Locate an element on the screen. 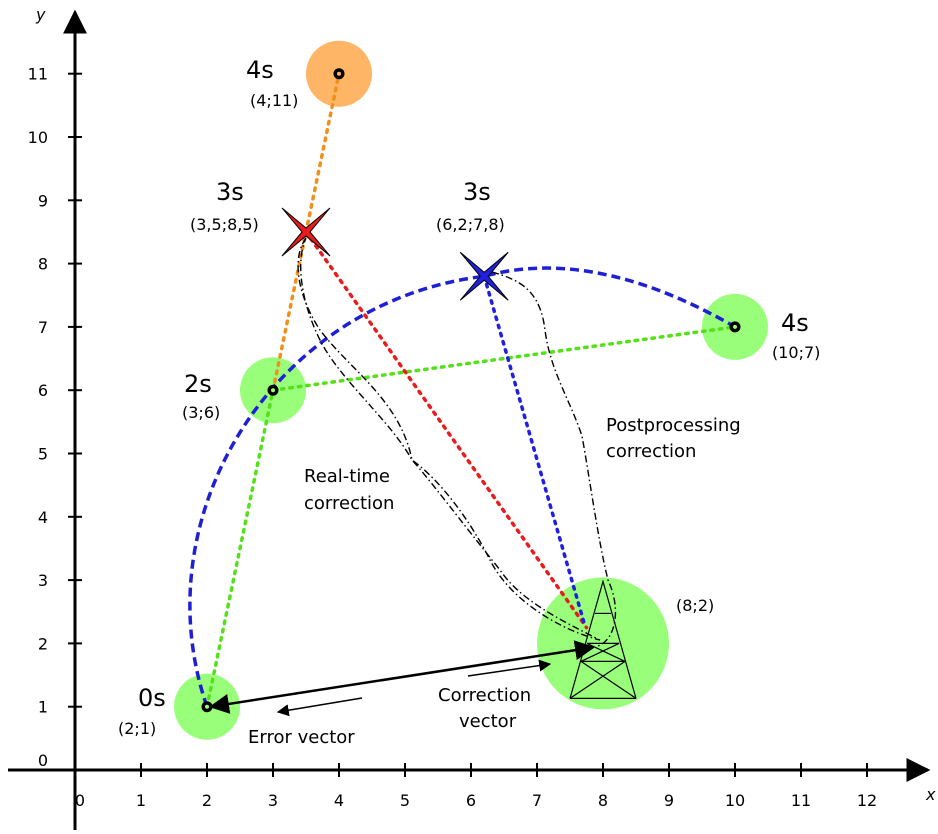 Image resolution: width=938 pixels, height=834 pixels. y-tick-label: 3 is located at coordinates (43, 580).